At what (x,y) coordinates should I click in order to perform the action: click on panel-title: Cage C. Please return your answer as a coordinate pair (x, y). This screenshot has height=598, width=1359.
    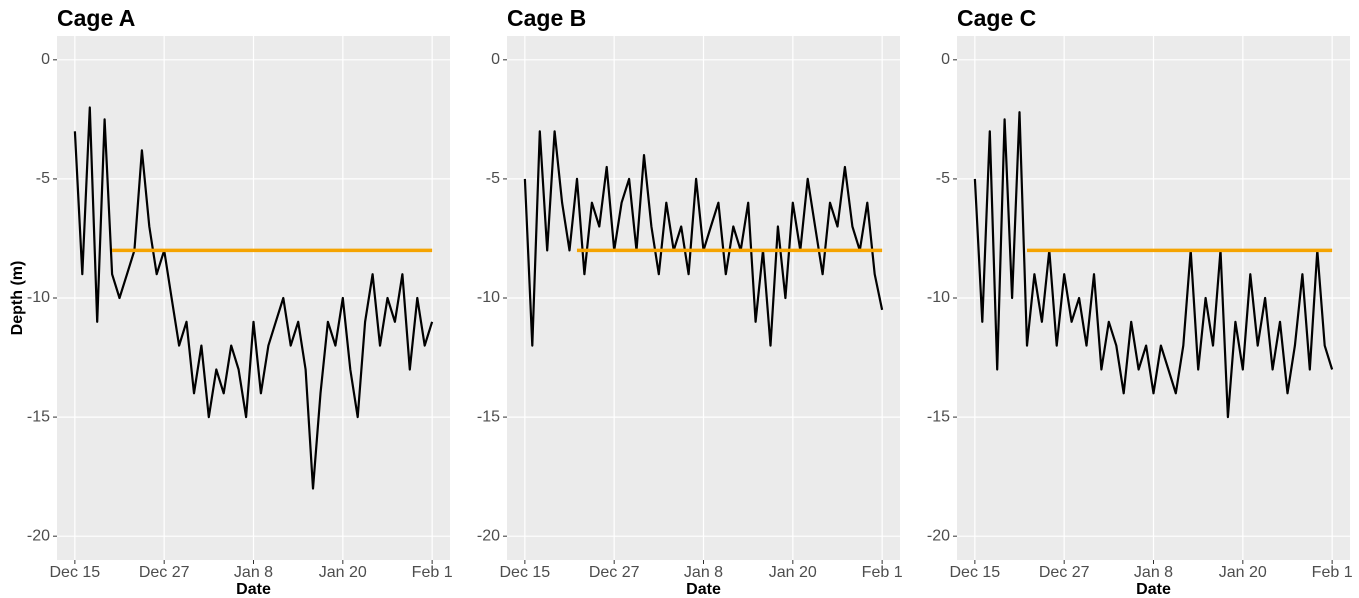
    Looking at the image, I should click on (996, 18).